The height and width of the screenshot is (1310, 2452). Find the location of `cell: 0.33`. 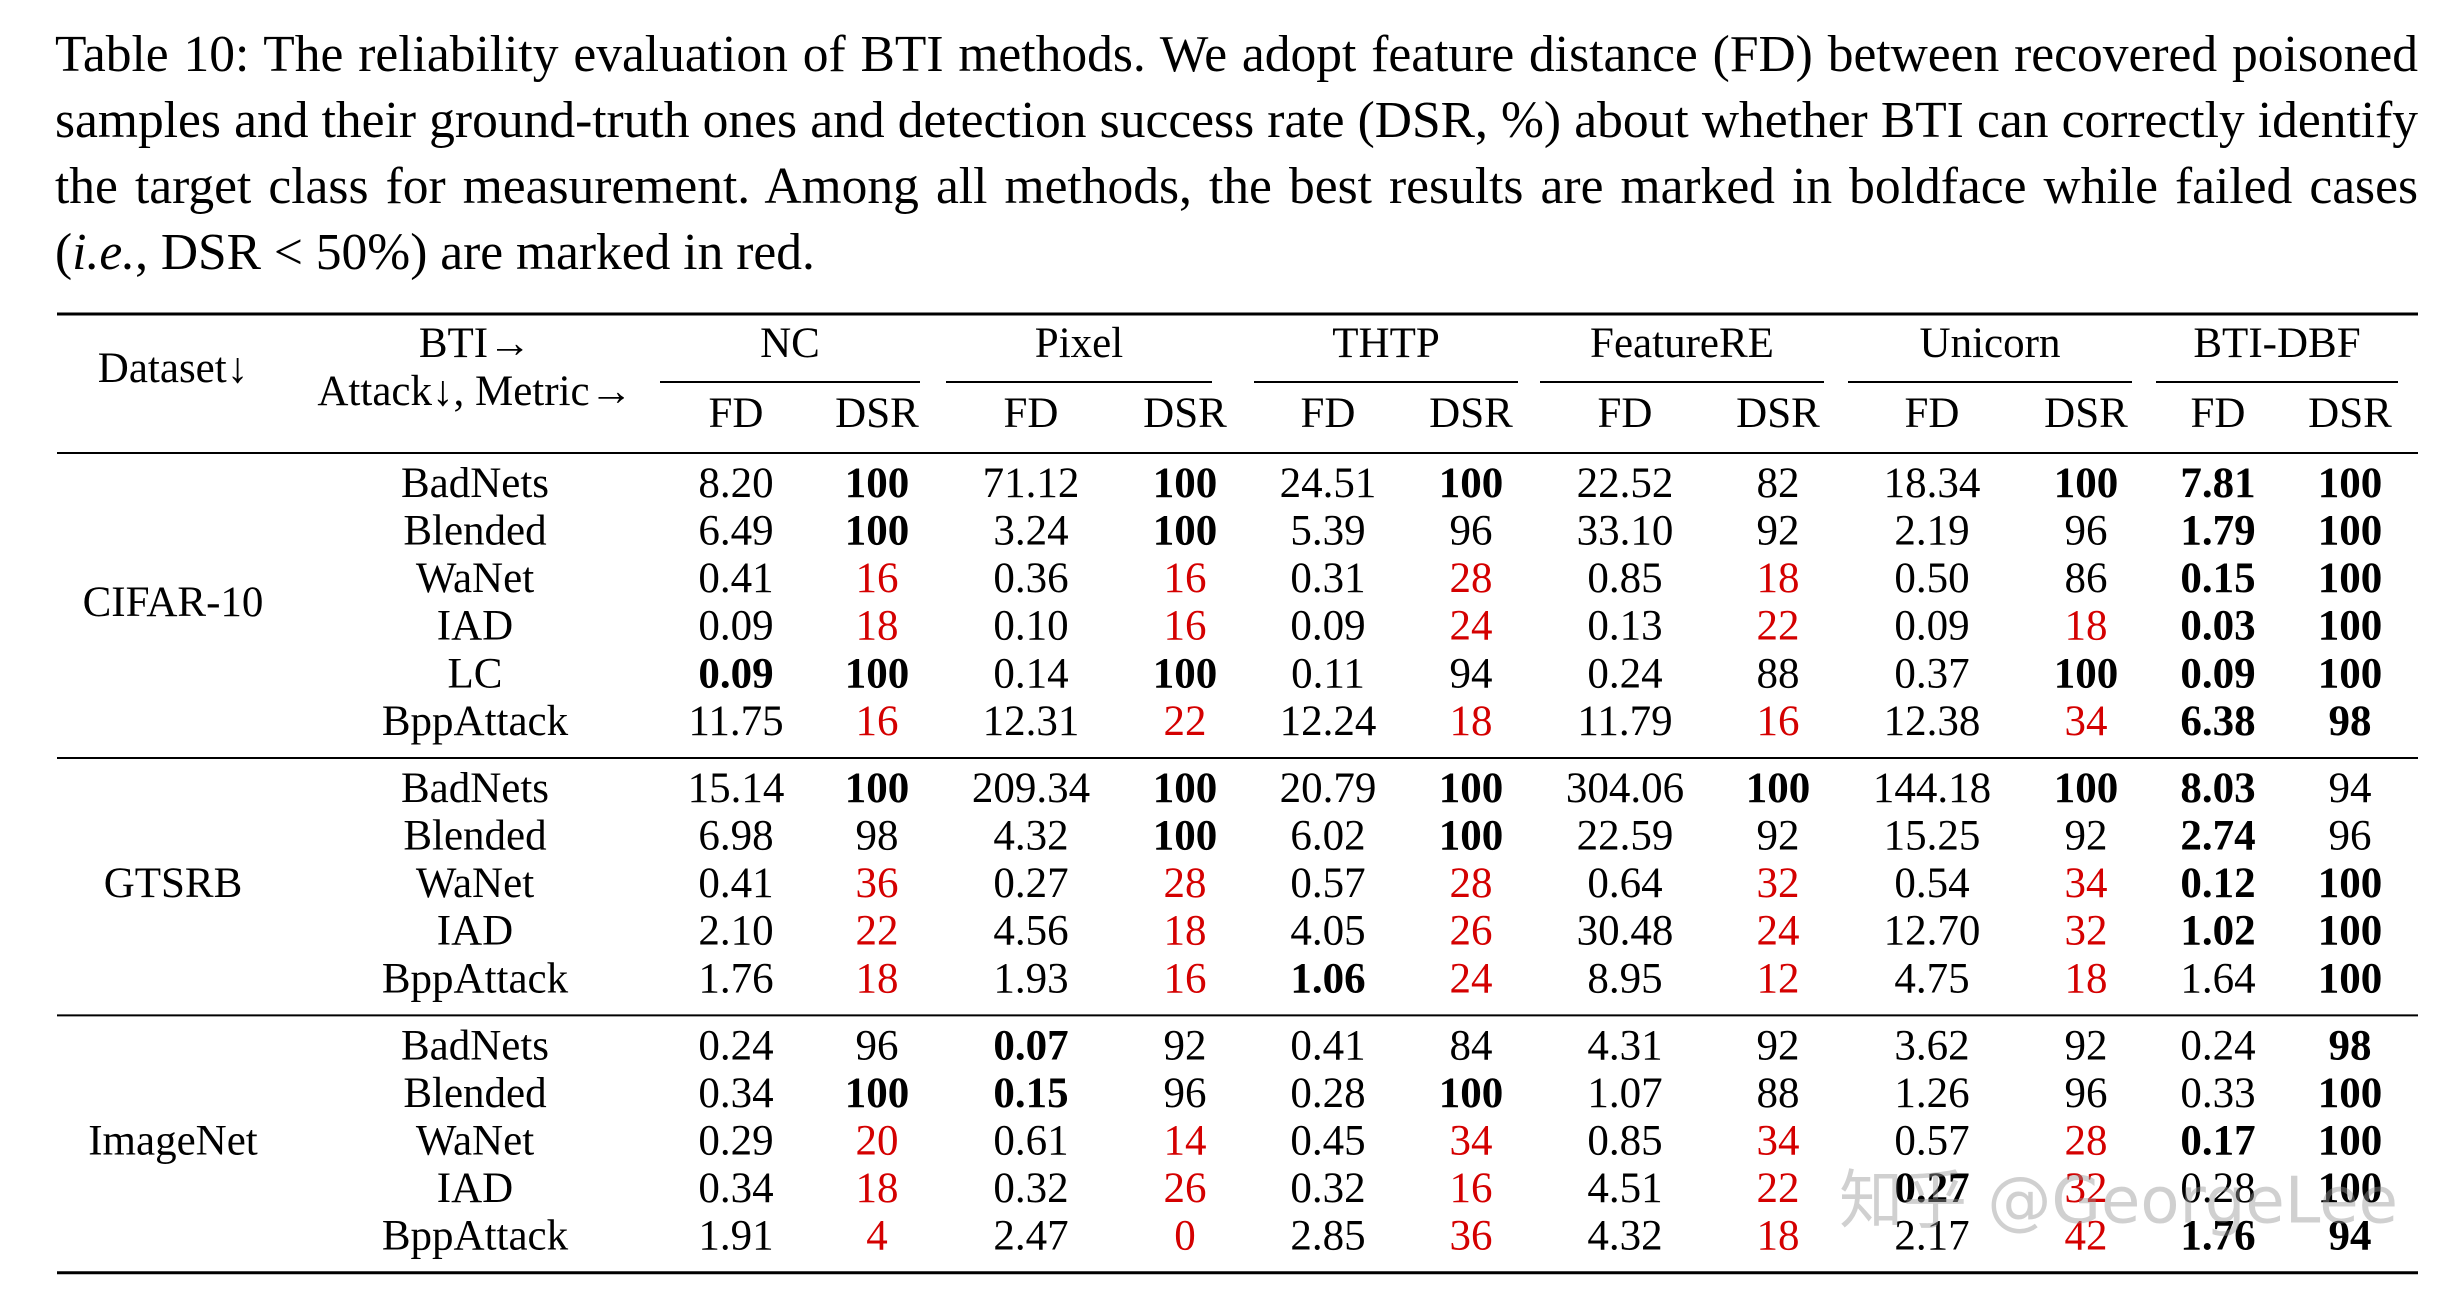

cell: 0.33 is located at coordinates (2217, 1093).